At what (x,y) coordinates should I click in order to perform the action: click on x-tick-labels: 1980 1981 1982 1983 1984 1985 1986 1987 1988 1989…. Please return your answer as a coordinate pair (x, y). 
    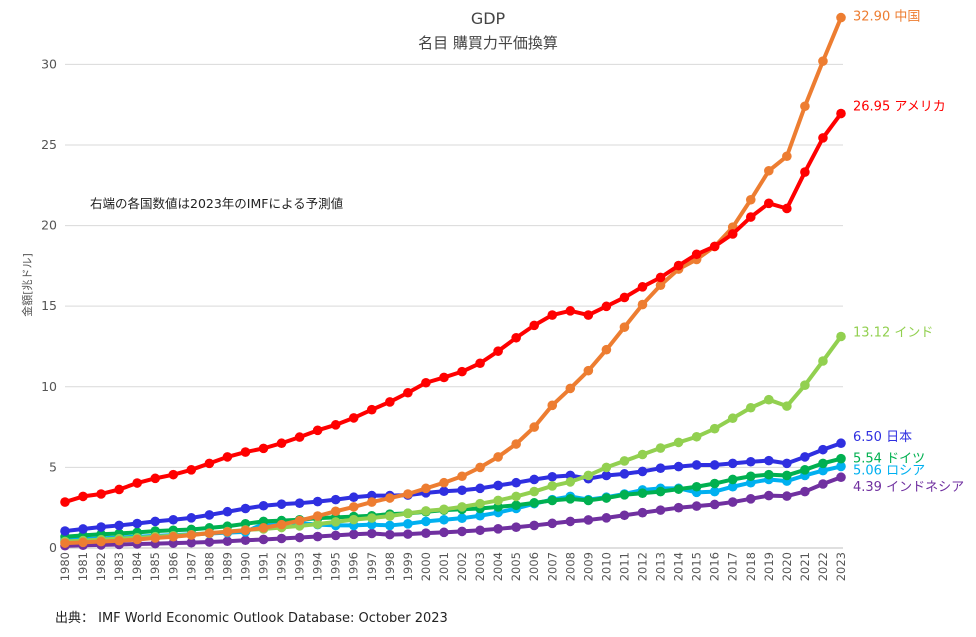
    Looking at the image, I should click on (453, 566).